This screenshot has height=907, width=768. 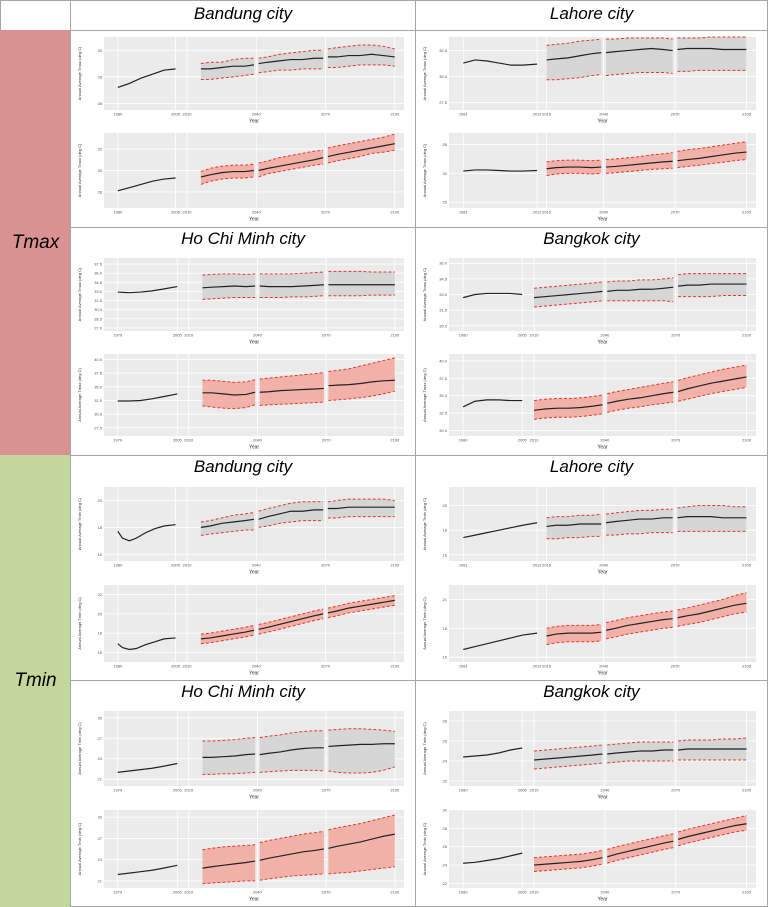 What do you see at coordinates (445, 628) in the screenshot?
I see `y-tick-label: 18` at bounding box center [445, 628].